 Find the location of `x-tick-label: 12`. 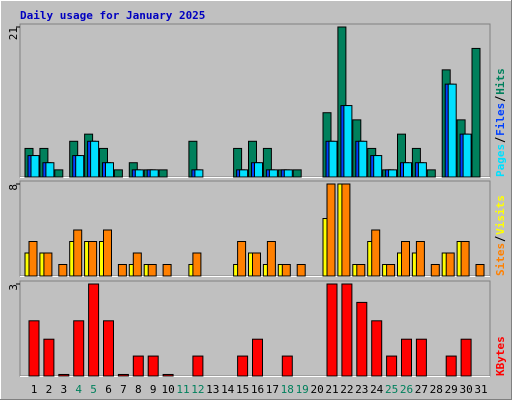

x-tick-label: 12 is located at coordinates (197, 389).